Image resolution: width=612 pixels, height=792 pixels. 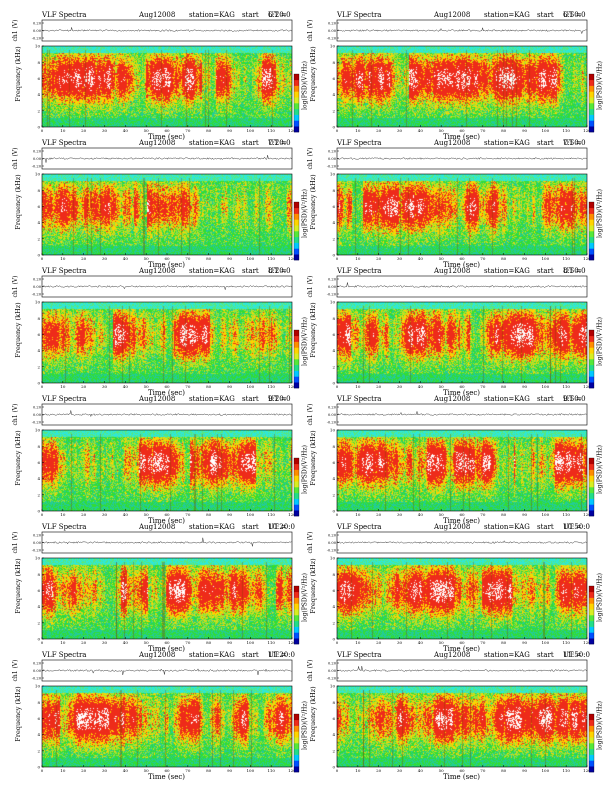 I want to click on frequency-tick-label: 8, so click(x=333, y=318).